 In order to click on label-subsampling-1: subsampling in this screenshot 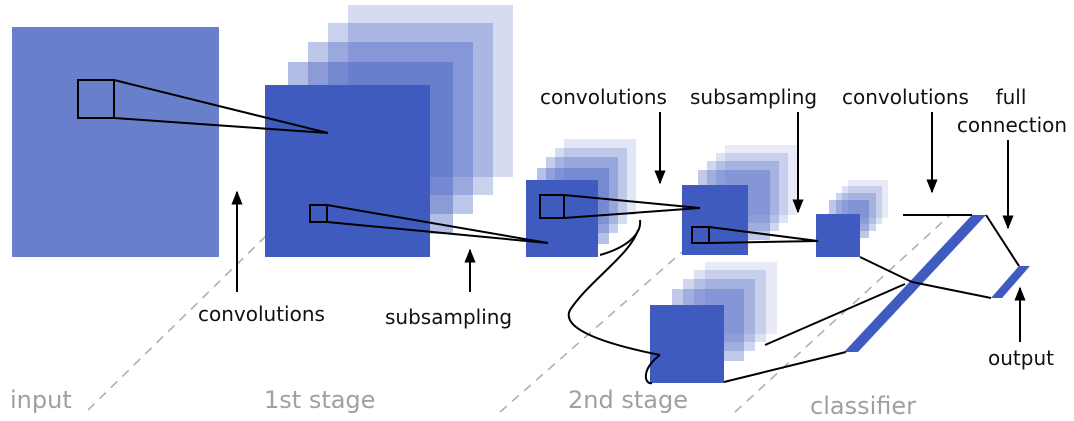, I will do `click(449, 317)`.